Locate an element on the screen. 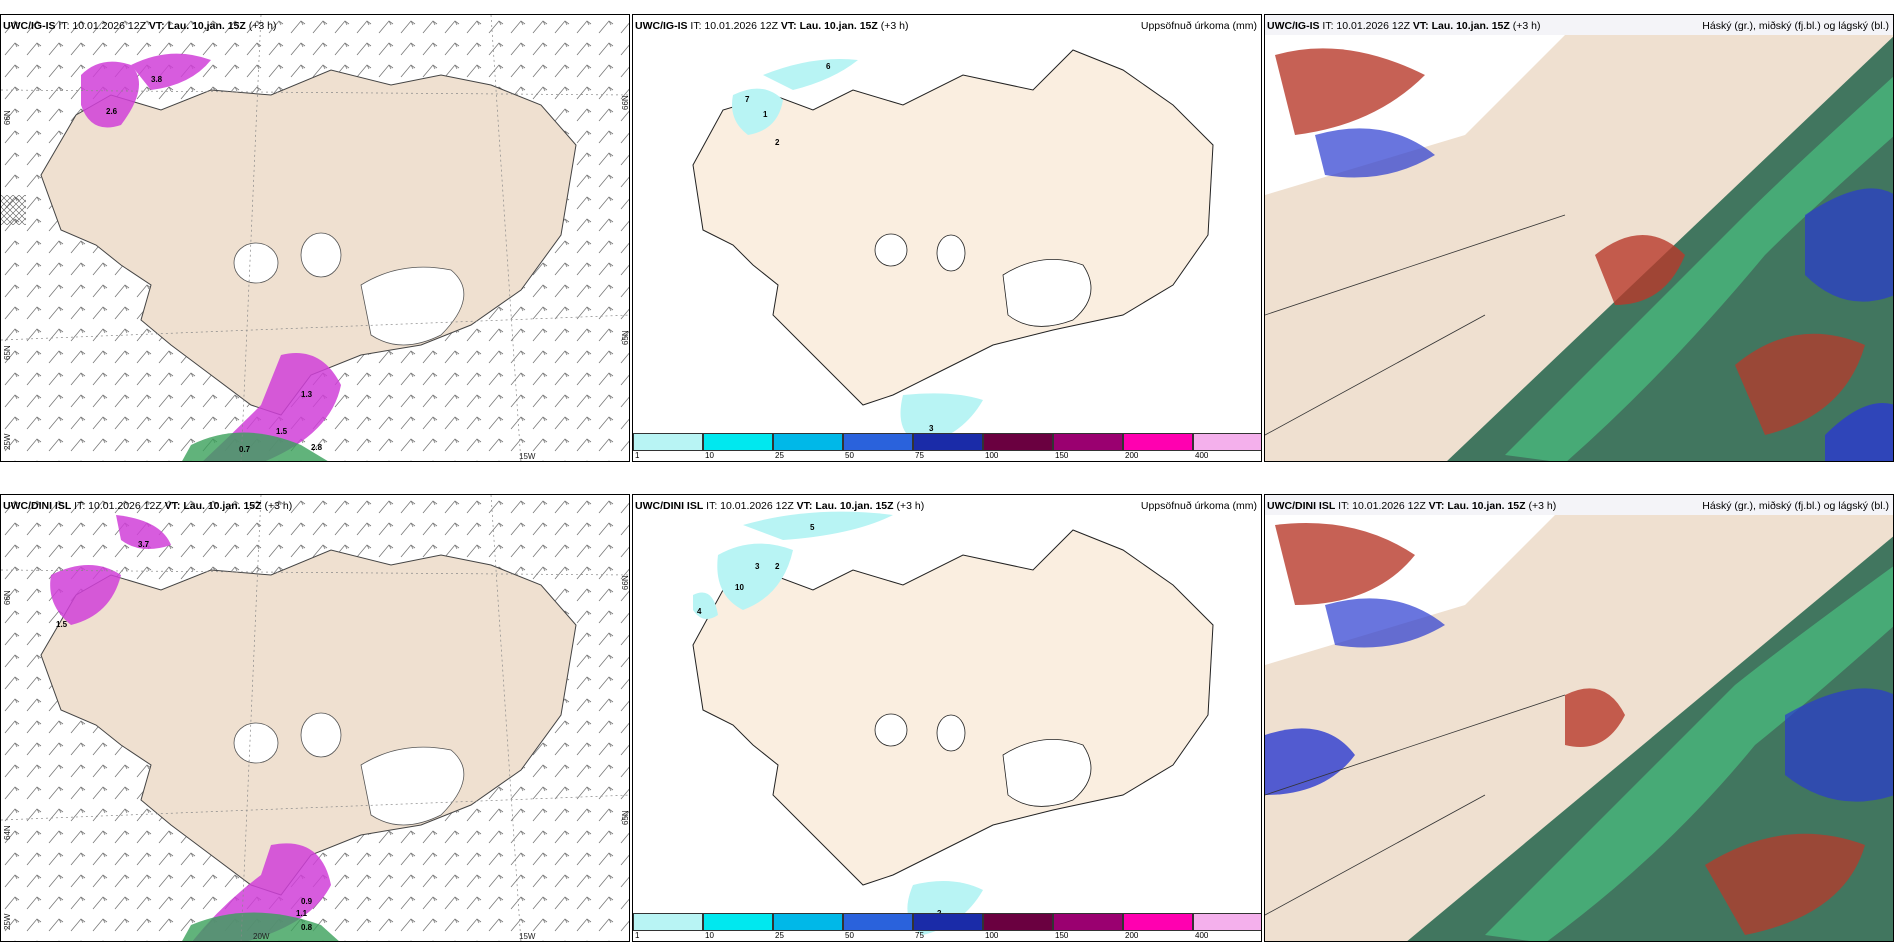 The image size is (1900, 950). wind-value-label: 3.8 is located at coordinates (157, 79).